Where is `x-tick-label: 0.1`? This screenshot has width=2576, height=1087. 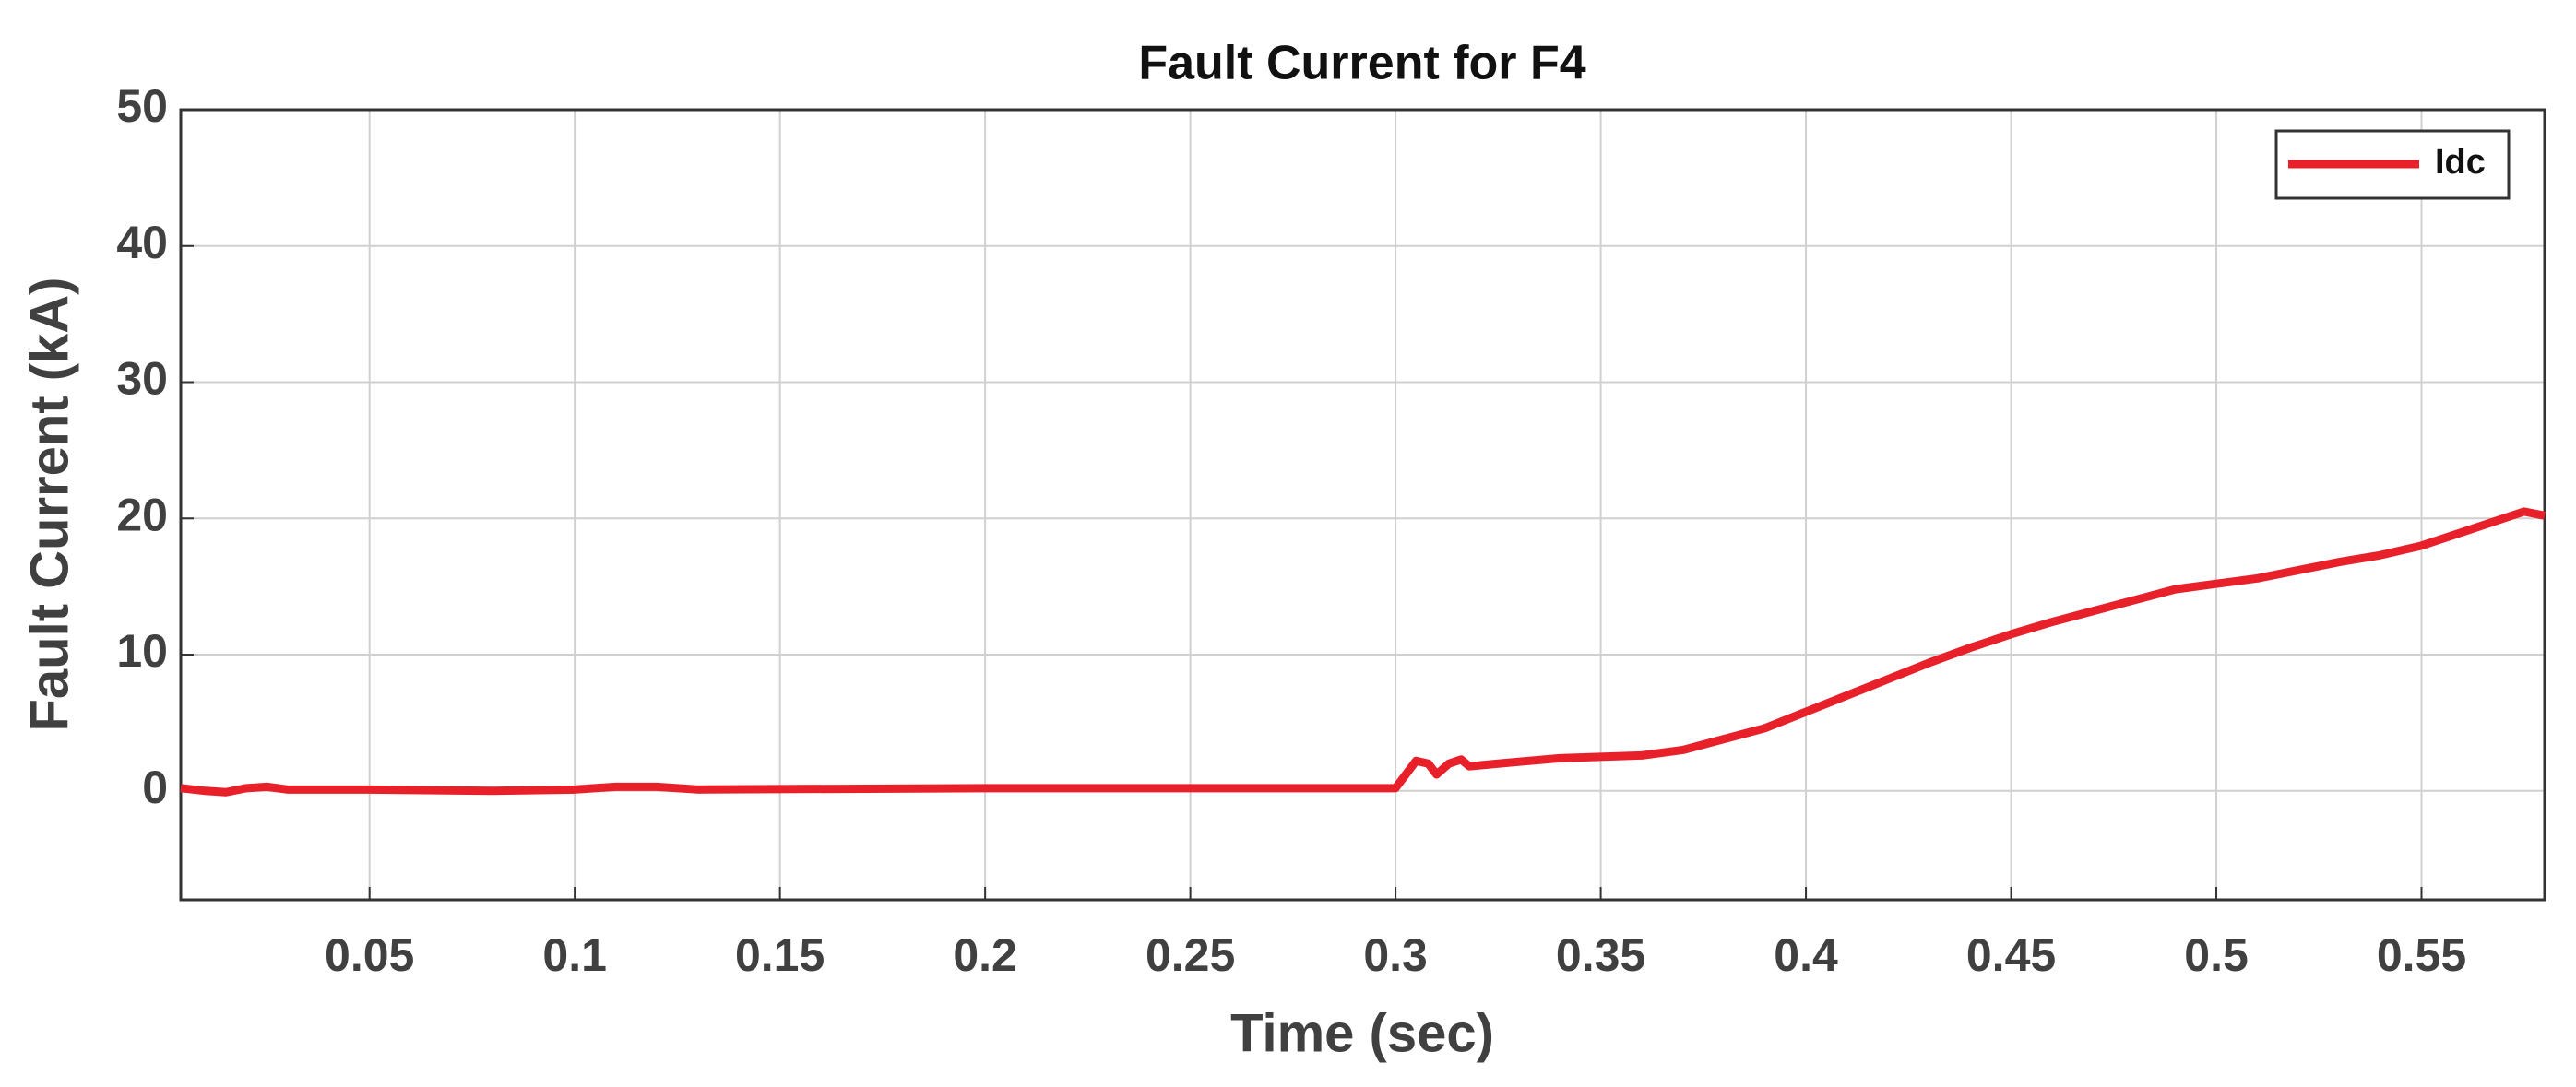
x-tick-label: 0.1 is located at coordinates (574, 955).